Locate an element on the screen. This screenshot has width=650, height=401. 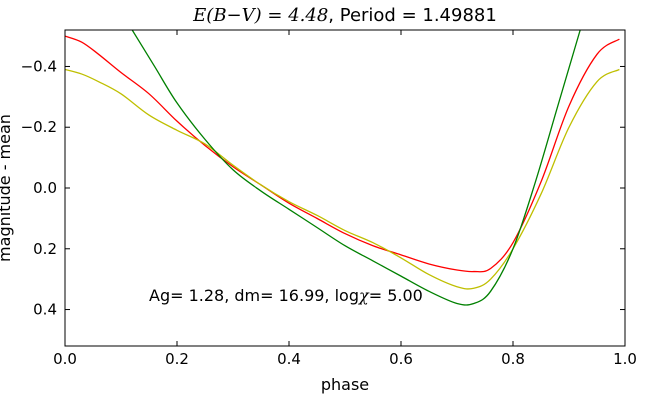
y-tick-label: 0.4 is located at coordinates (45, 310).